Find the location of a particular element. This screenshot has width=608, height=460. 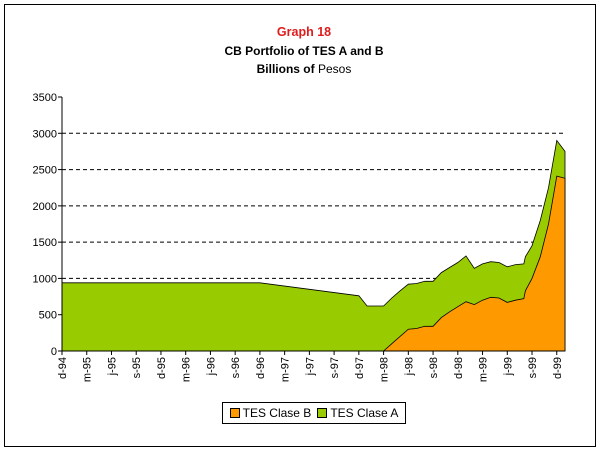

legend-label-tes-a: TES Clase A is located at coordinates (364, 413).